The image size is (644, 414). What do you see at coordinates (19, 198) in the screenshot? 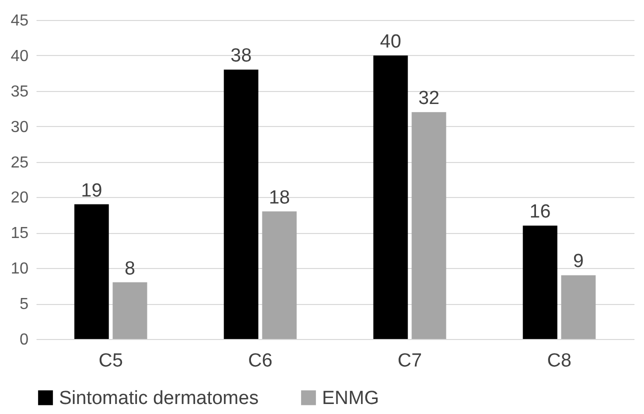
I see `y-tick-label: 20` at bounding box center [19, 198].